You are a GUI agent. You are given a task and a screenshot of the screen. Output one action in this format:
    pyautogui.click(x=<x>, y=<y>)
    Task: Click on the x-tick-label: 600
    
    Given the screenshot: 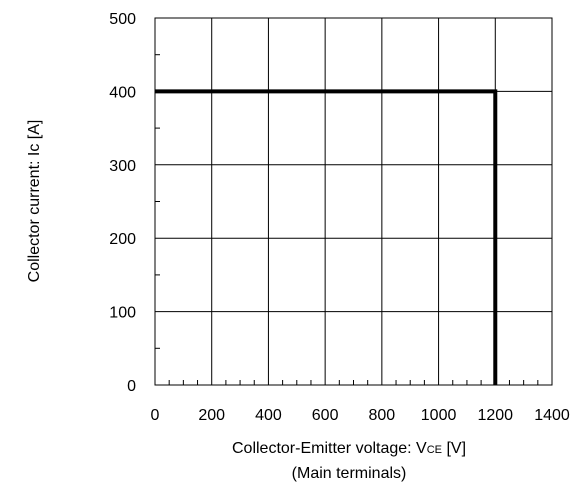 What is the action you would take?
    pyautogui.click(x=325, y=415)
    